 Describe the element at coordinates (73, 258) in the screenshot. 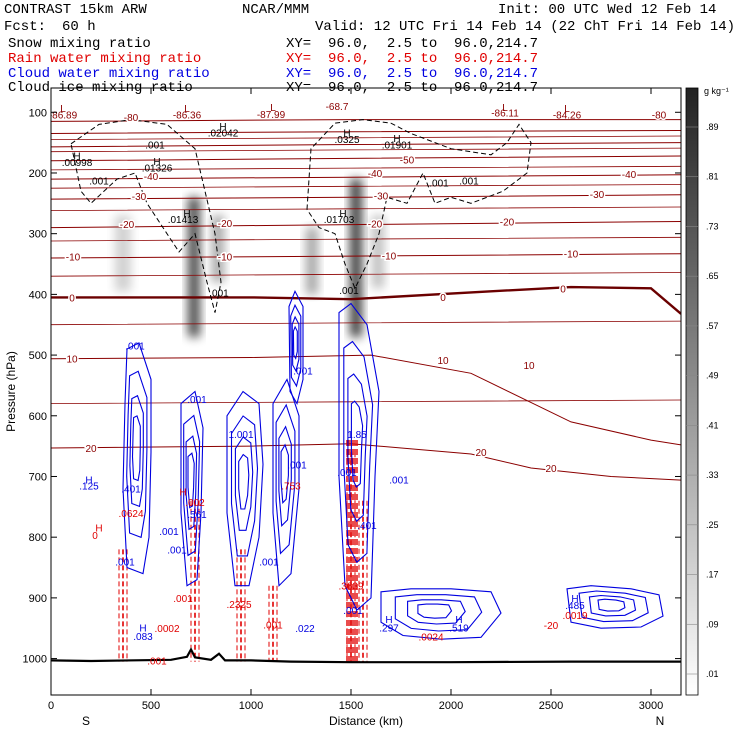

I see `isotherm-label-13: -10` at that location.